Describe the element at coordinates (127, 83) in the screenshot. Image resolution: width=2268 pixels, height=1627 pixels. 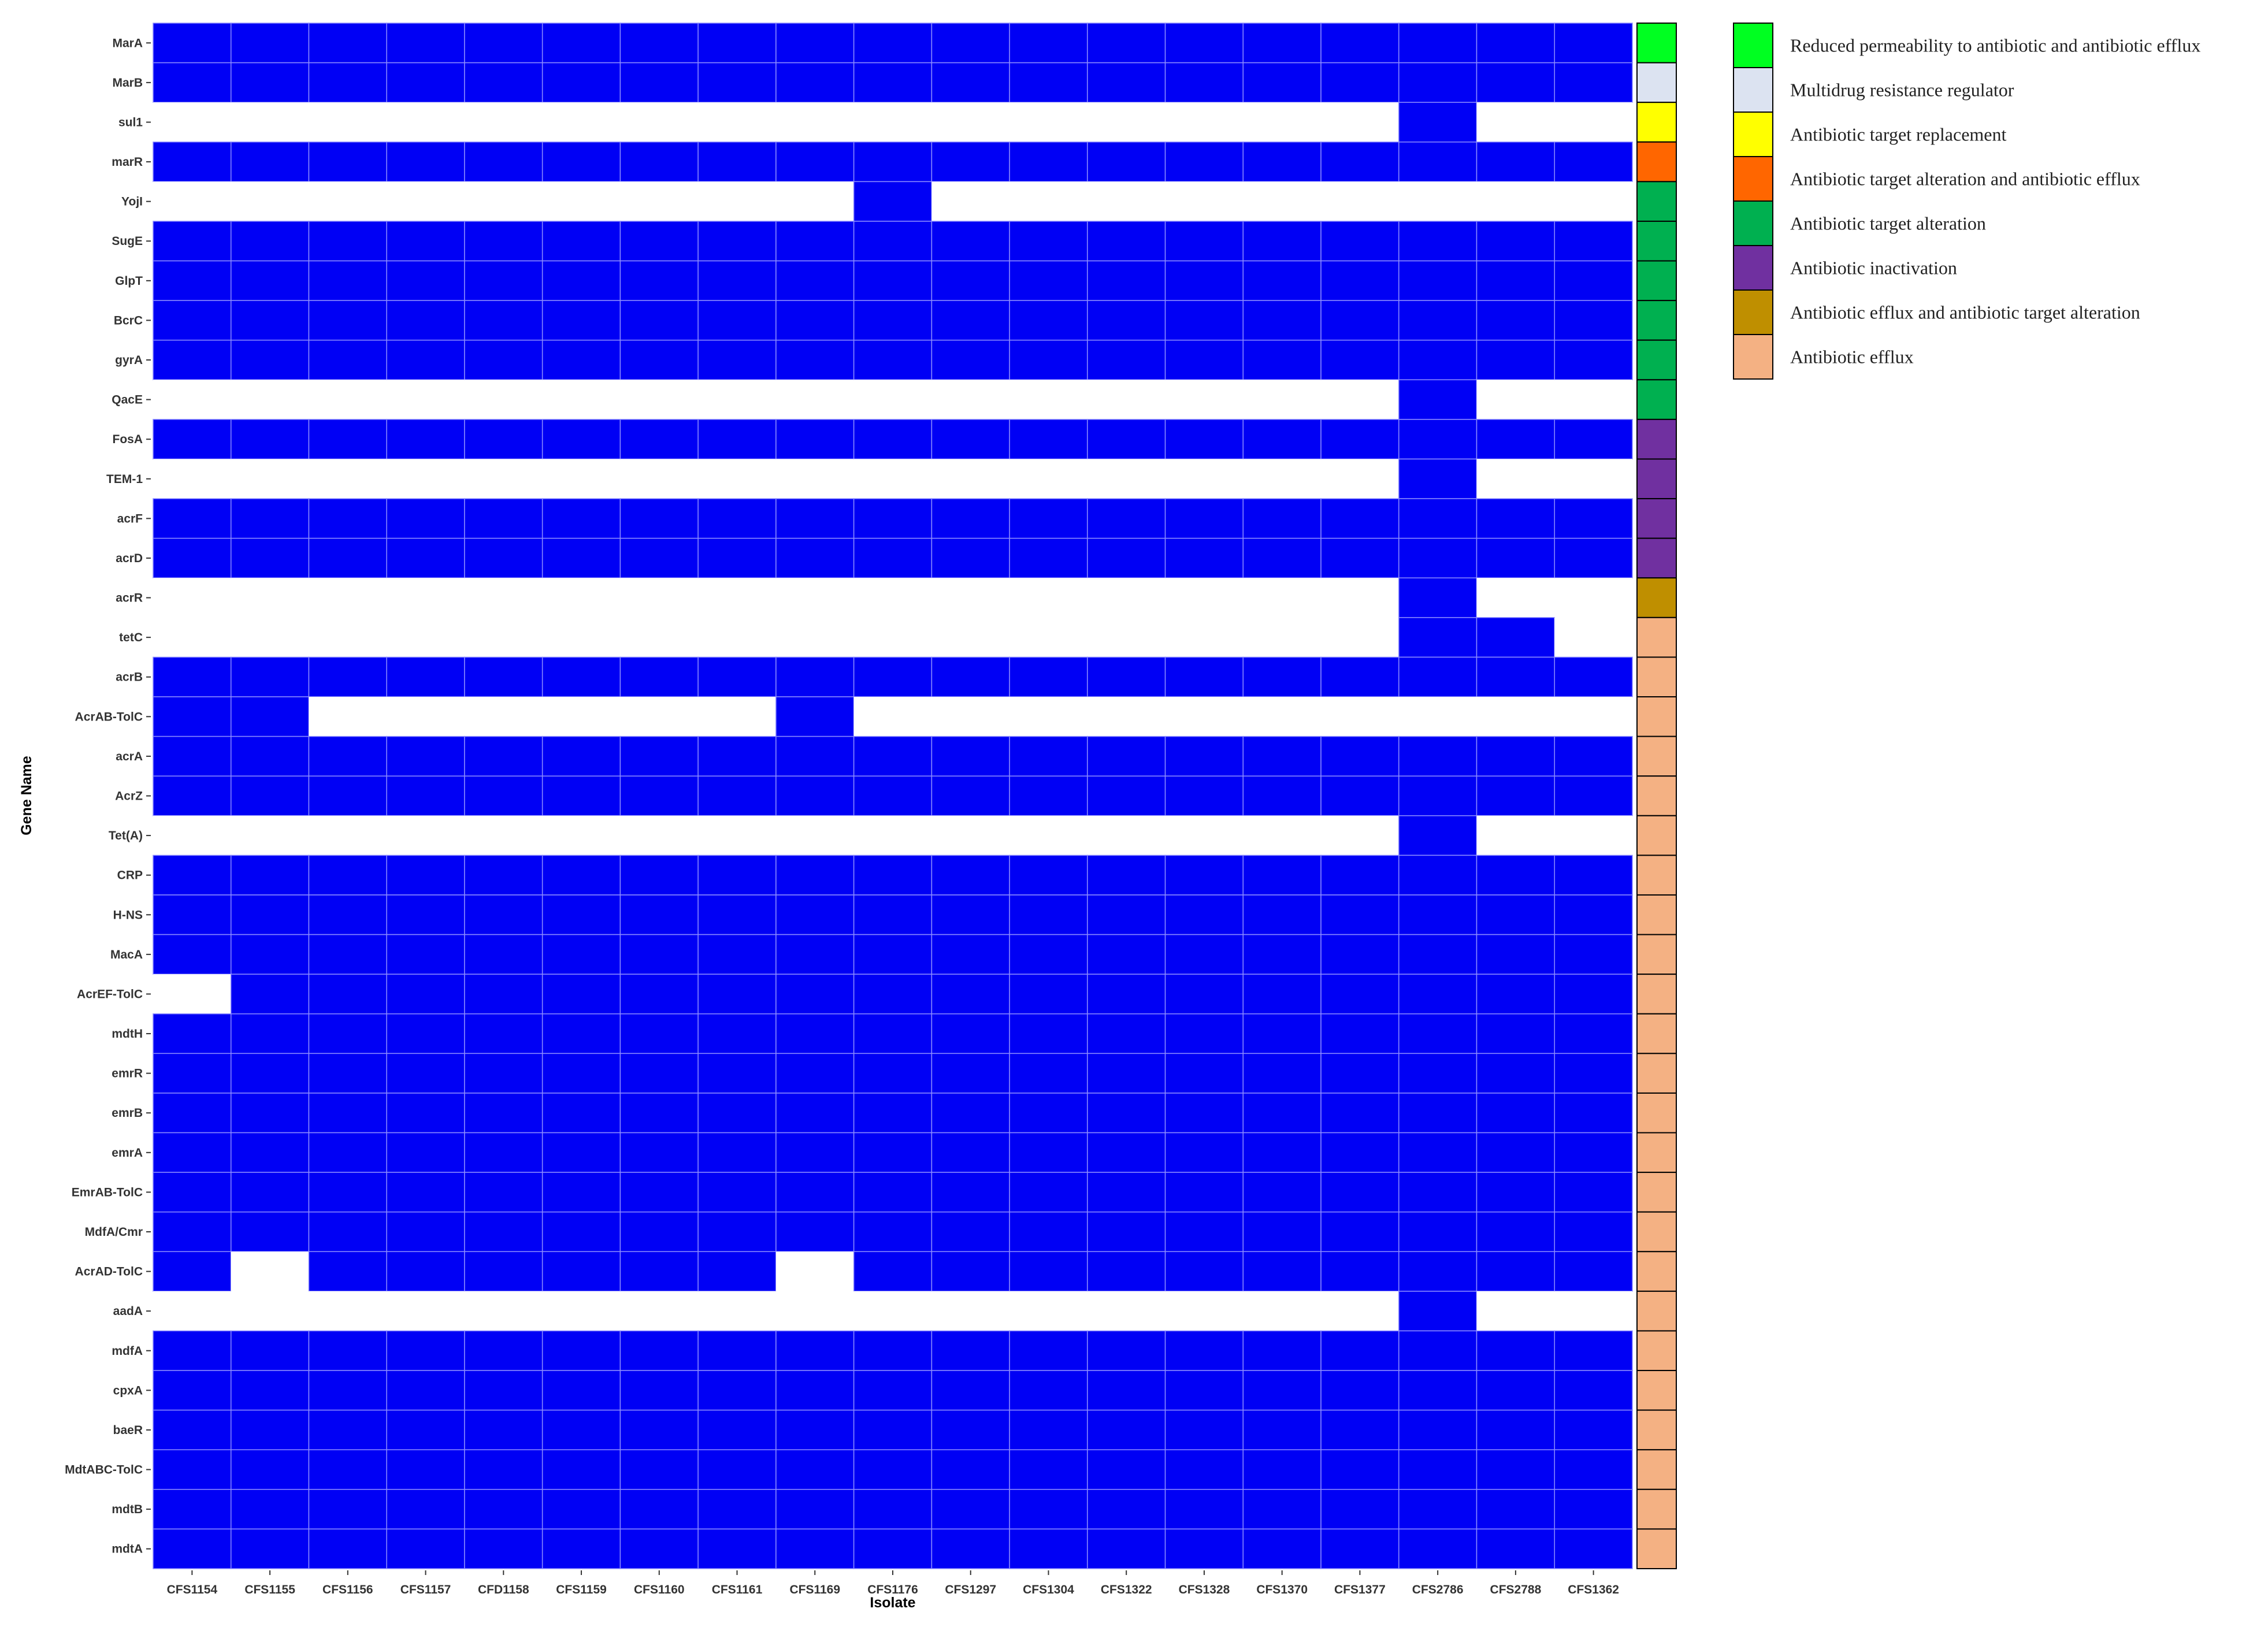
I see `y-tick-label: MarB` at that location.